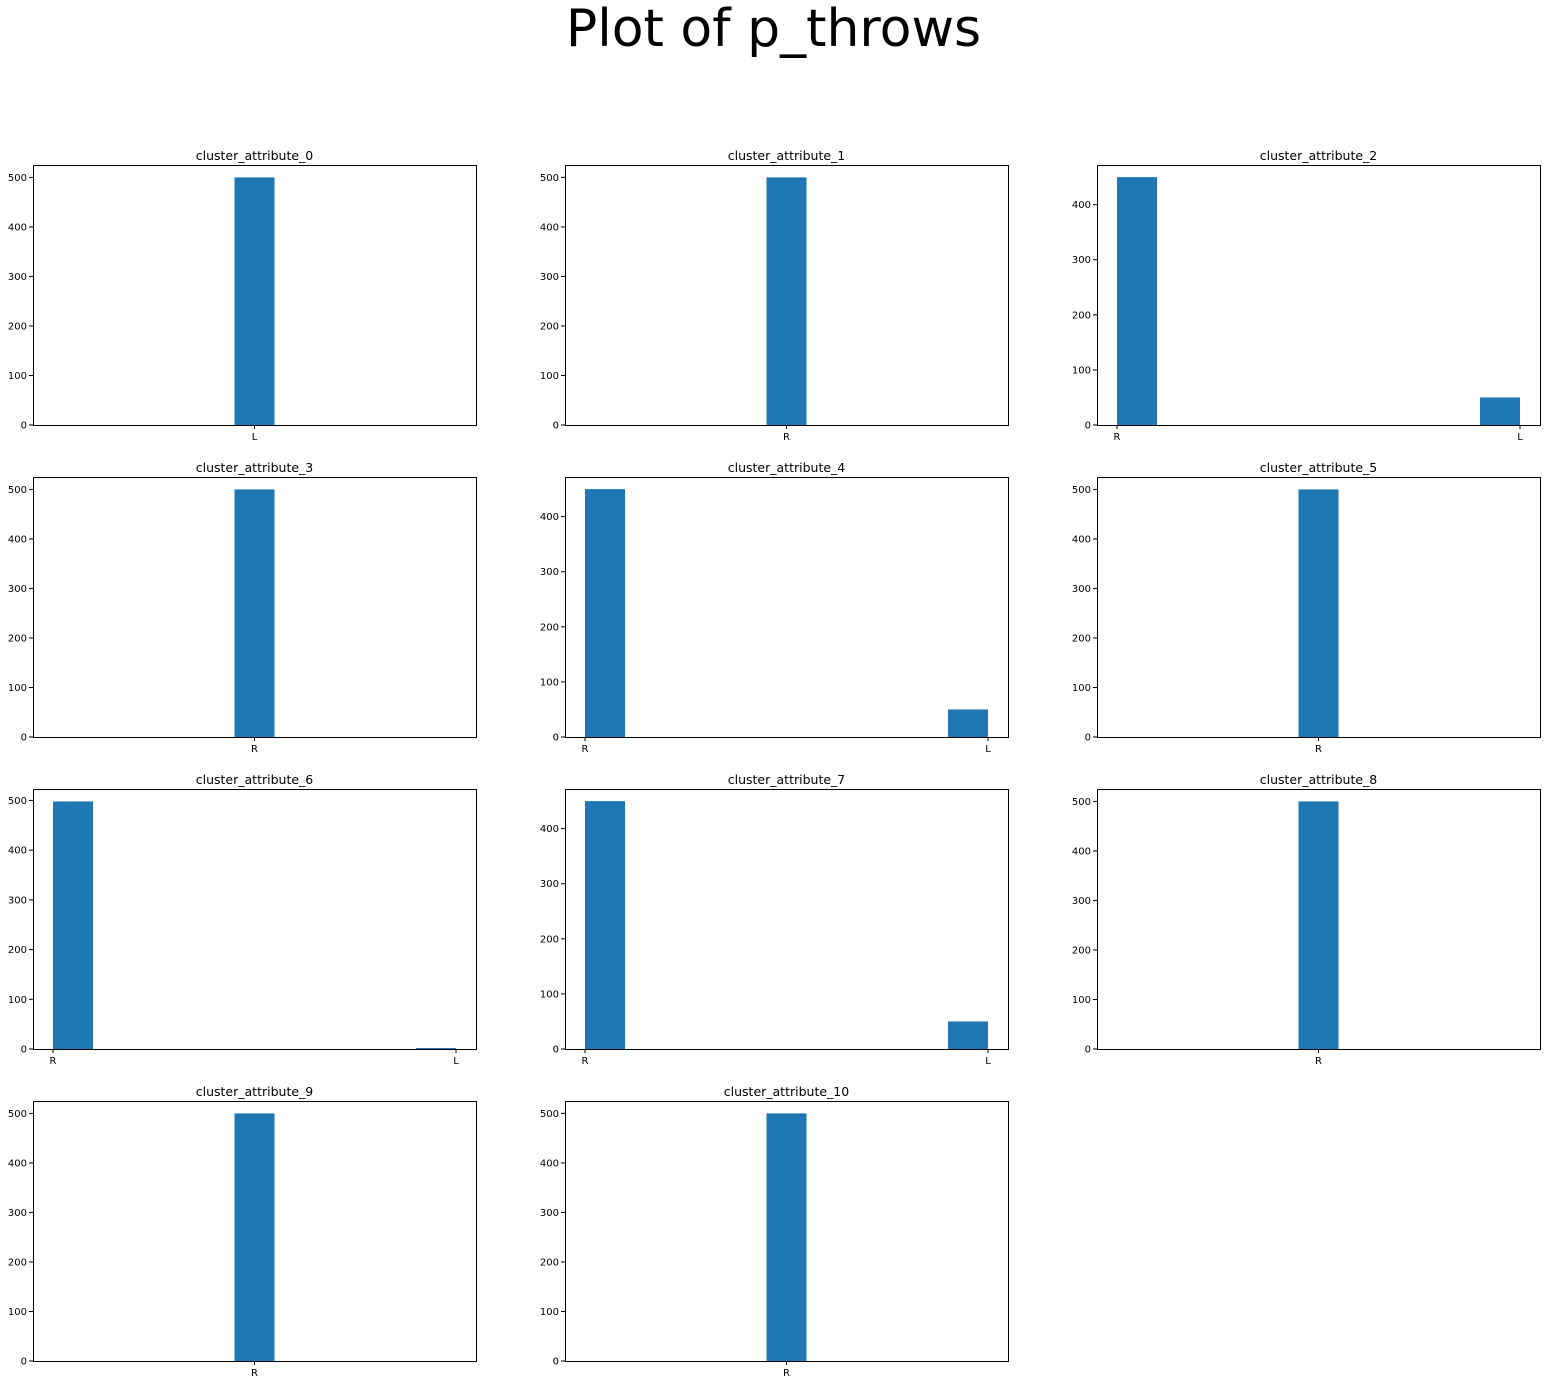 This screenshot has width=1547, height=1385. I want to click on subplot: cluster_attribute_3 0 100 200 300 400 500 R, so click(242, 607).